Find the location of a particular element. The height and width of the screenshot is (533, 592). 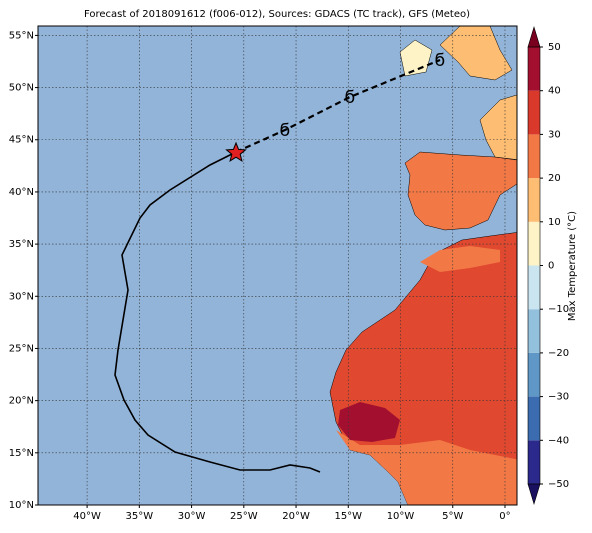

x-tick-label: 20°W is located at coordinates (296, 516).